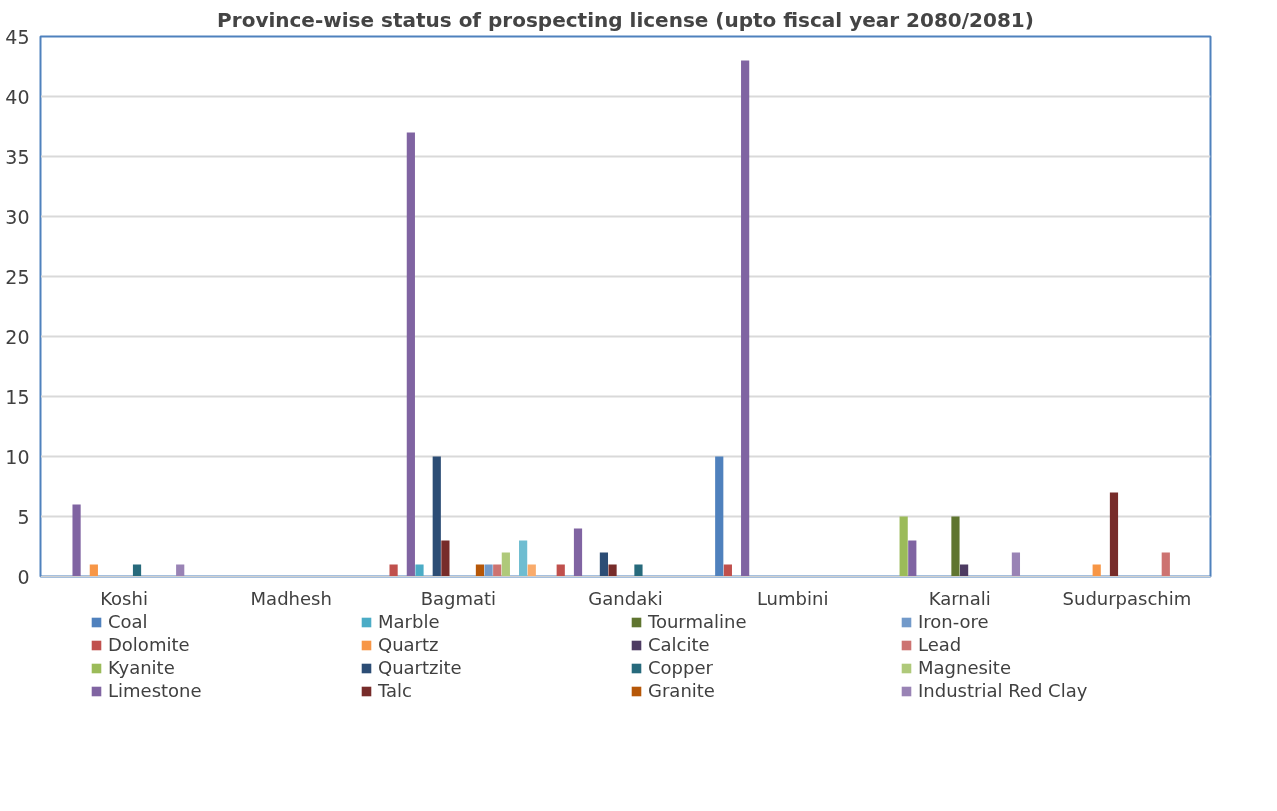 The image size is (1277, 811). What do you see at coordinates (17, 36) in the screenshot?
I see `y-tick-label: 45` at bounding box center [17, 36].